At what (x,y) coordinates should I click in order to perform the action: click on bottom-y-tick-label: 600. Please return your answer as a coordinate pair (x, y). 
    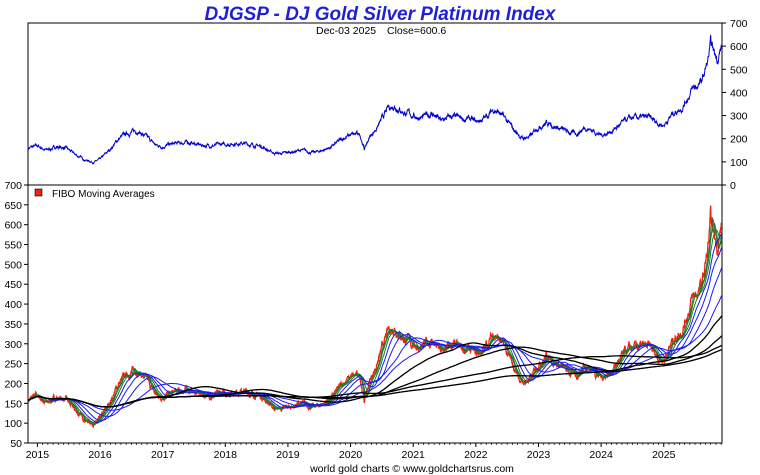
    Looking at the image, I should click on (13, 226).